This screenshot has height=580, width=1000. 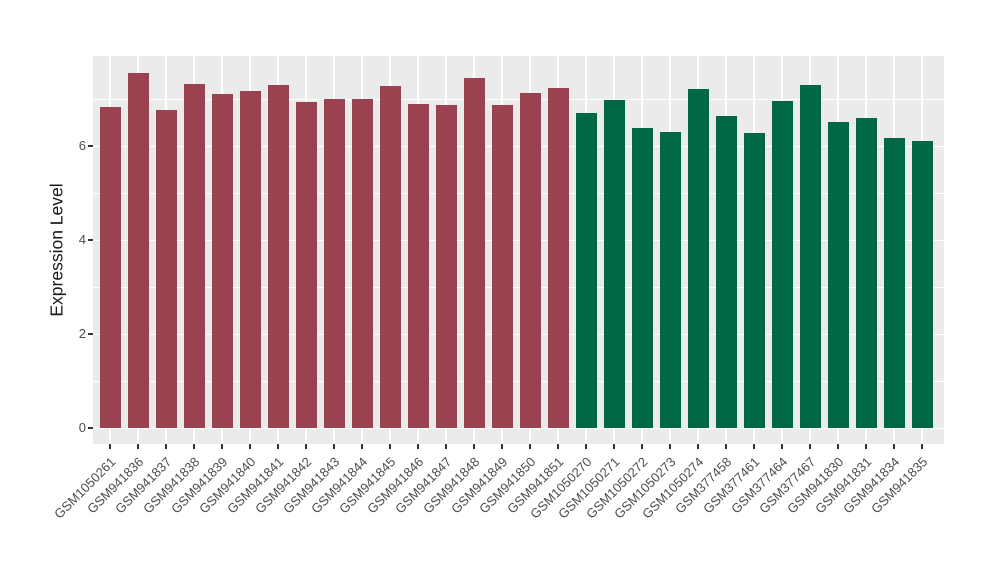 What do you see at coordinates (838, 275) in the screenshot?
I see `bar-GSM941830` at bounding box center [838, 275].